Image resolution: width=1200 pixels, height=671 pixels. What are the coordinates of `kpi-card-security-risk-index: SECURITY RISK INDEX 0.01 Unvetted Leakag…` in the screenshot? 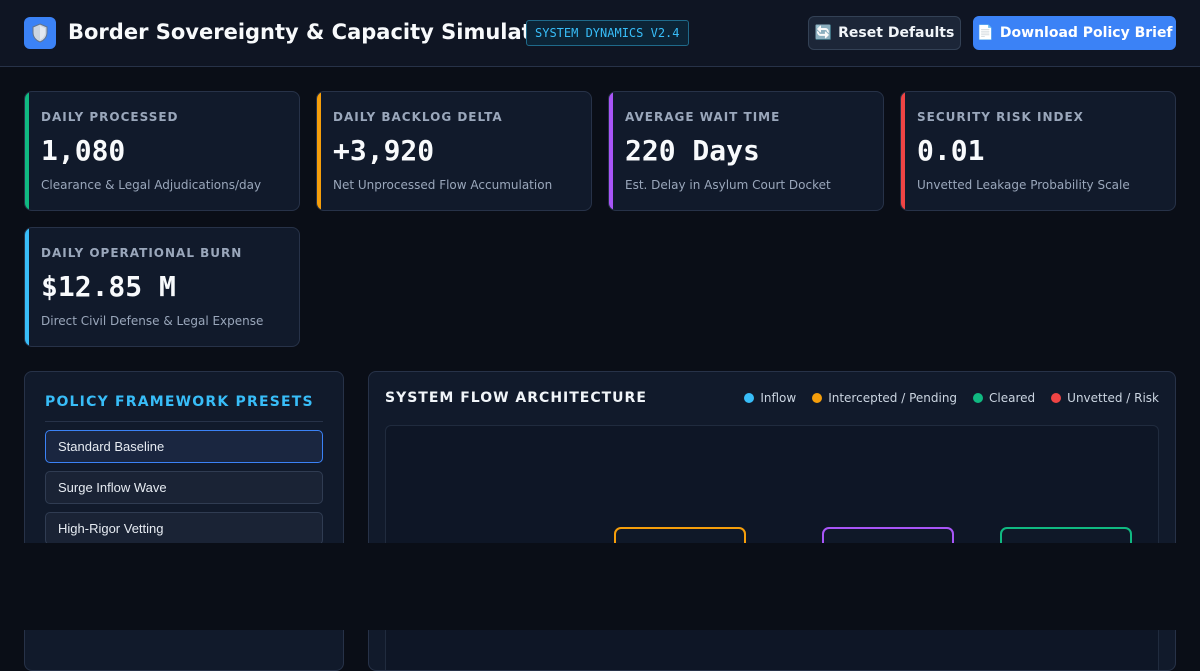 It's located at (1038, 151).